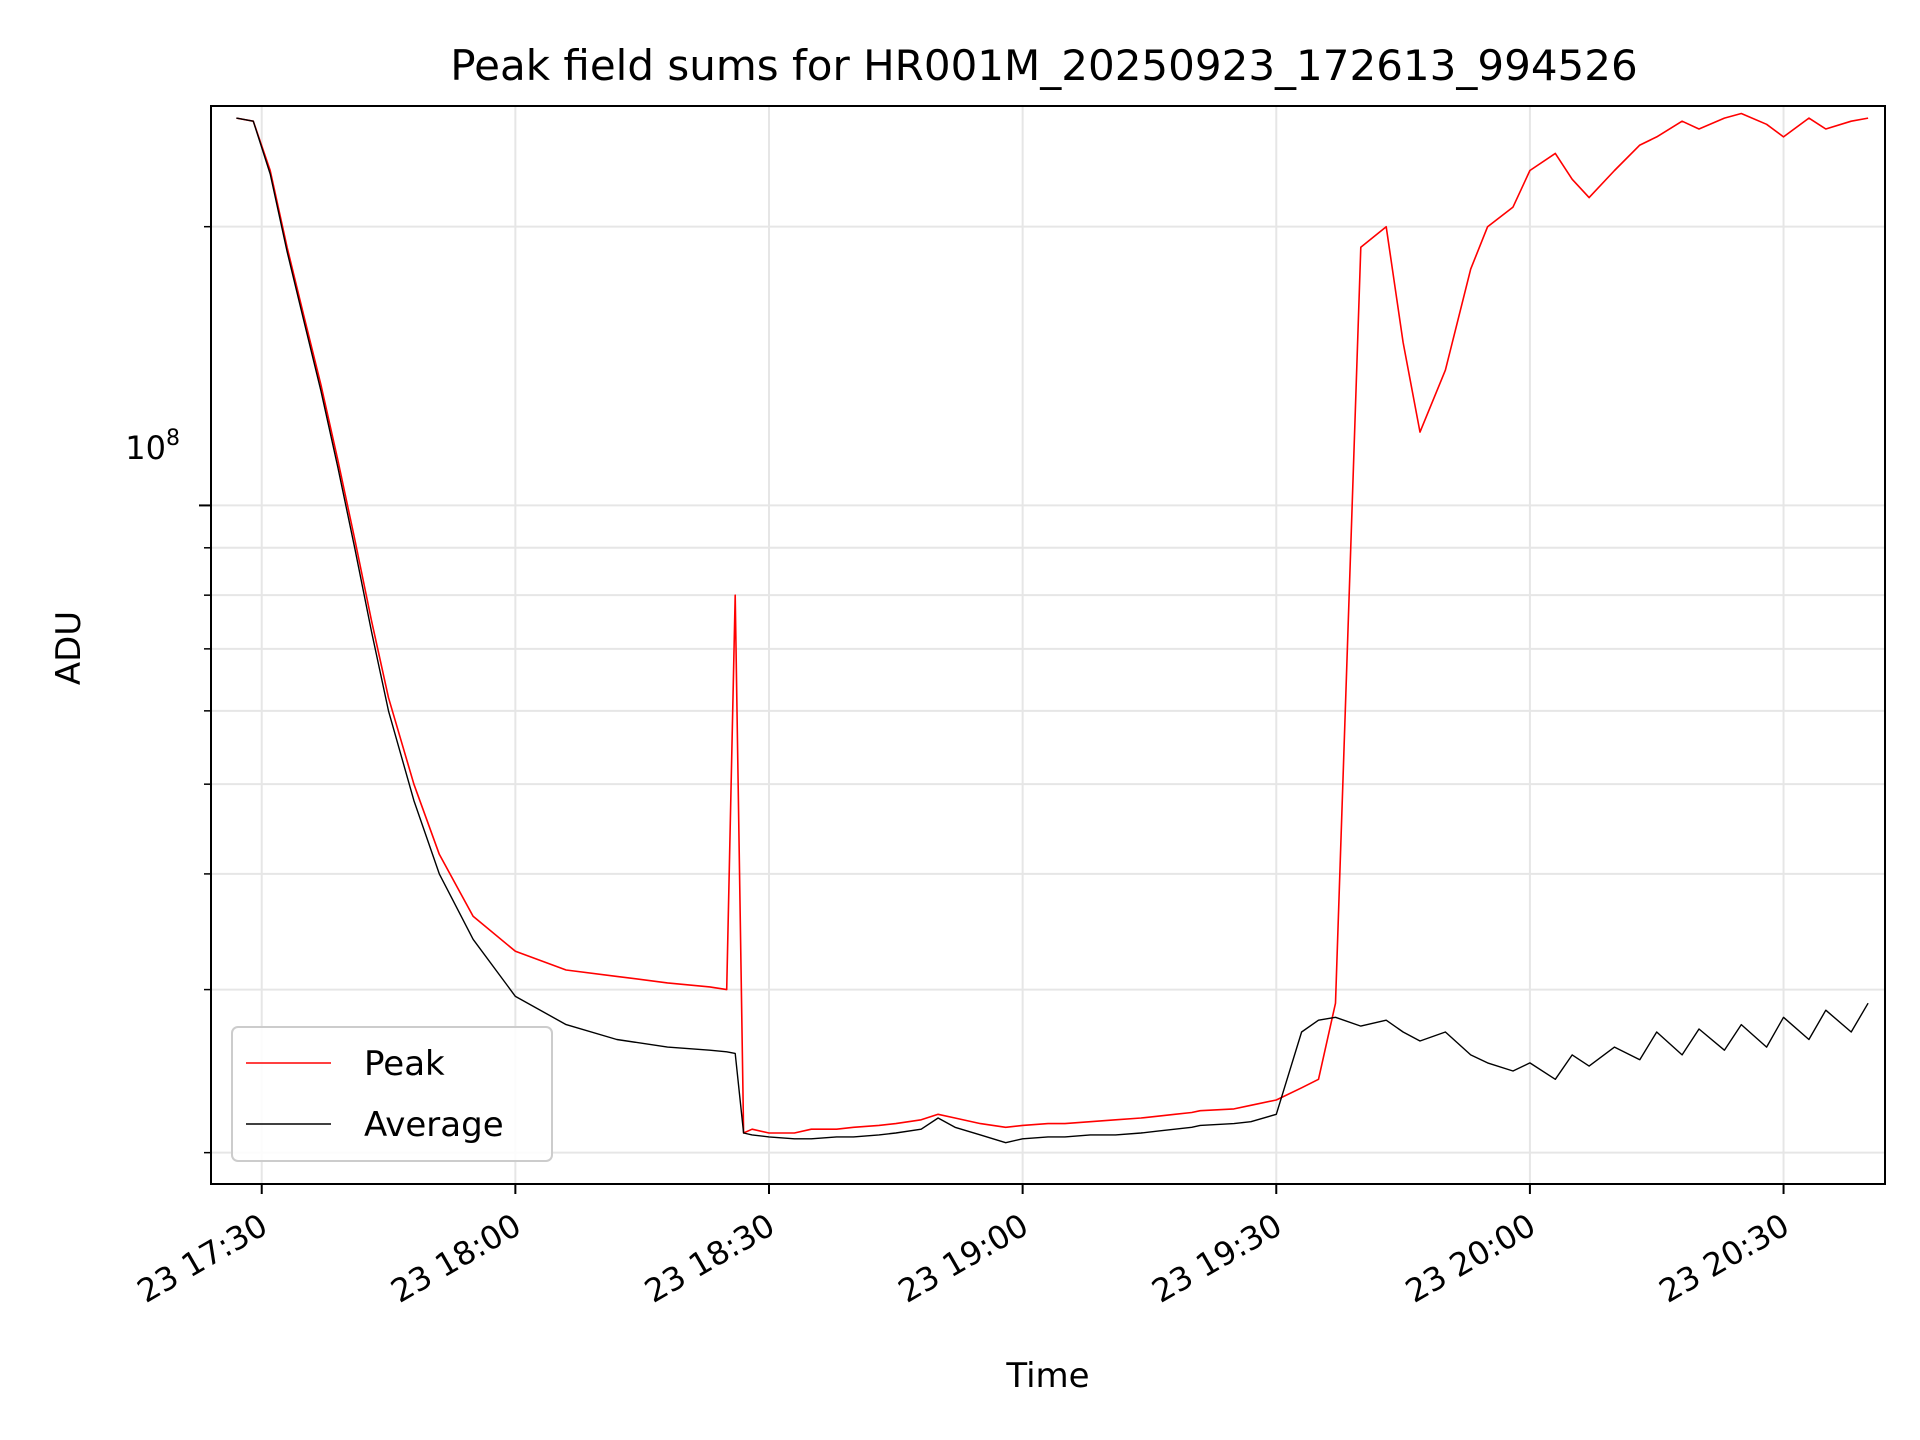  I want to click on y-tick-exponent: 8, so click(173, 438).